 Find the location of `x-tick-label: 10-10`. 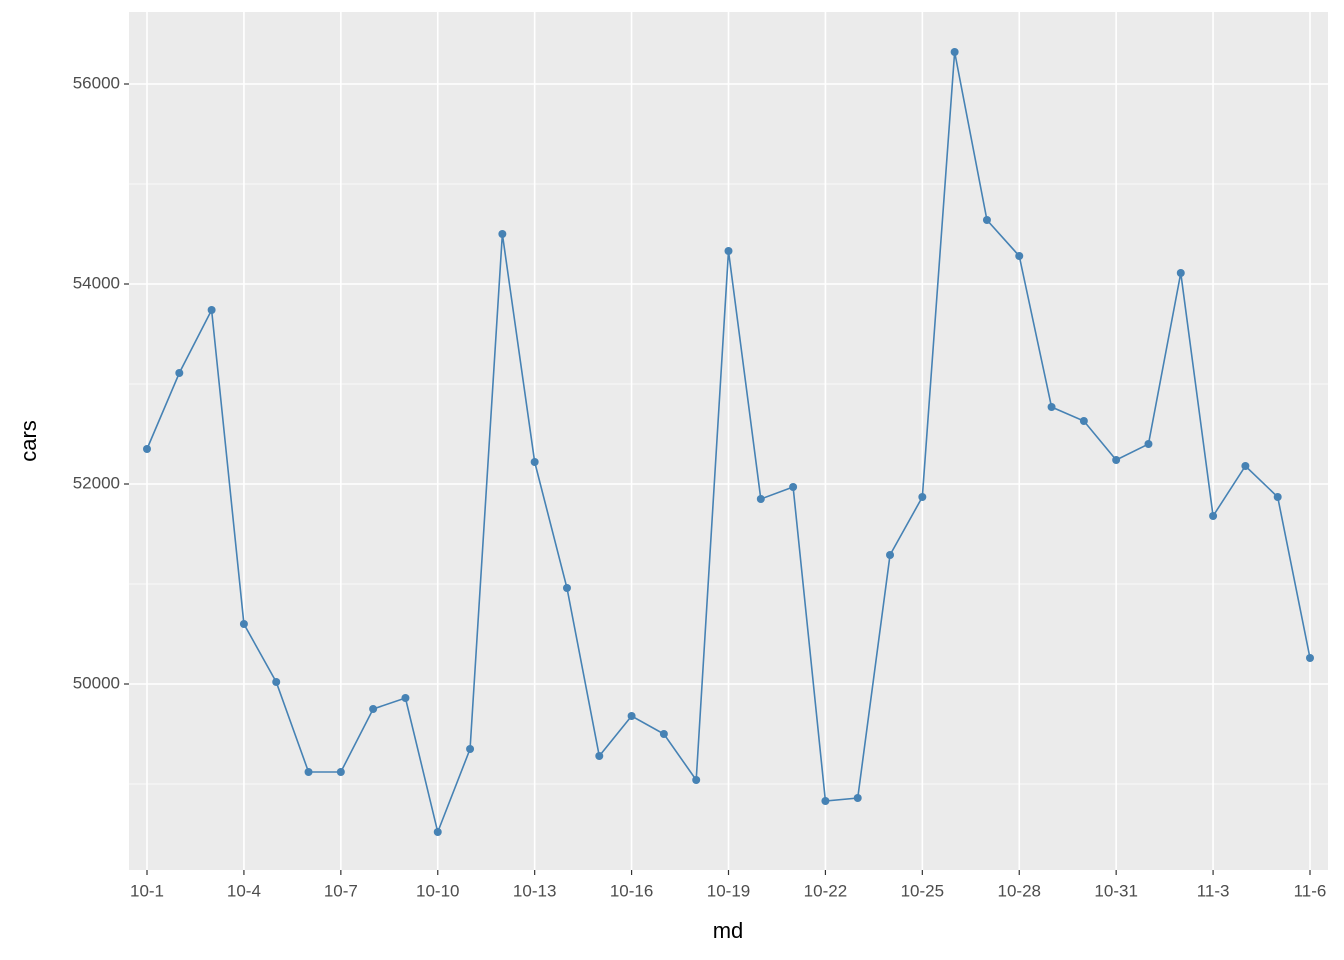

x-tick-label: 10-10 is located at coordinates (437, 890).